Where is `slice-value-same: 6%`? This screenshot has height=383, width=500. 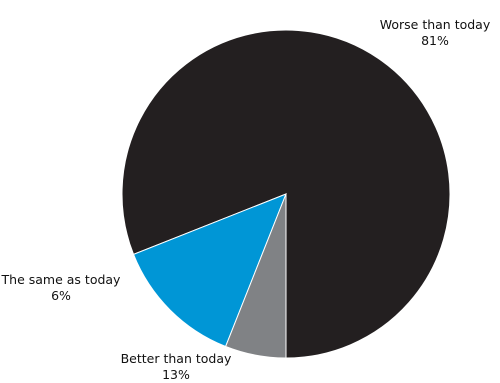 slice-value-same: 6% is located at coordinates (61, 295).